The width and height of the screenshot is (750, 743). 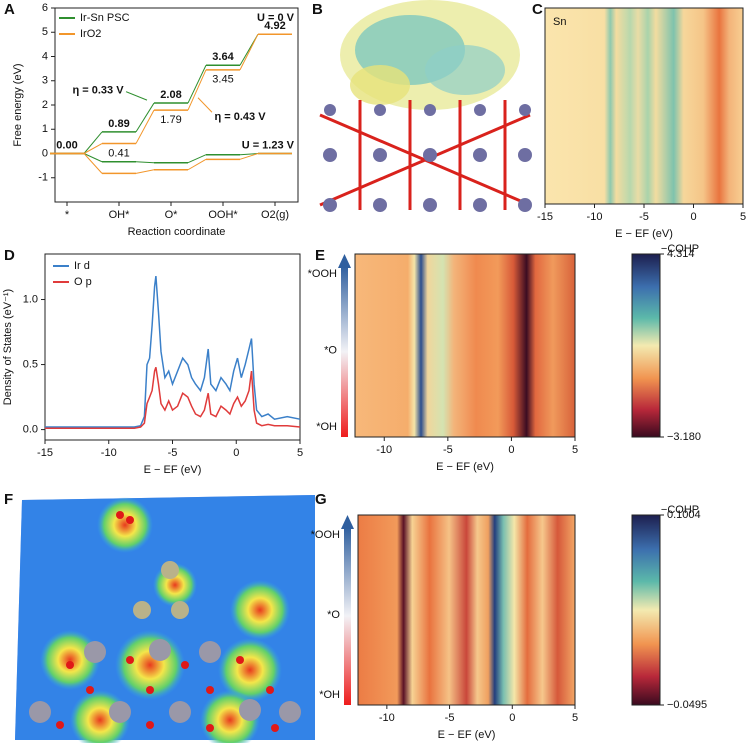 I want to click on y-tick-label: 5, so click(x=45, y=32).